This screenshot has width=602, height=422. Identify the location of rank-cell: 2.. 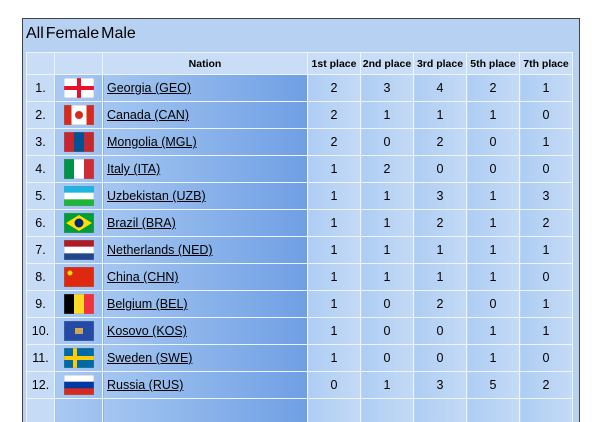
(40, 115).